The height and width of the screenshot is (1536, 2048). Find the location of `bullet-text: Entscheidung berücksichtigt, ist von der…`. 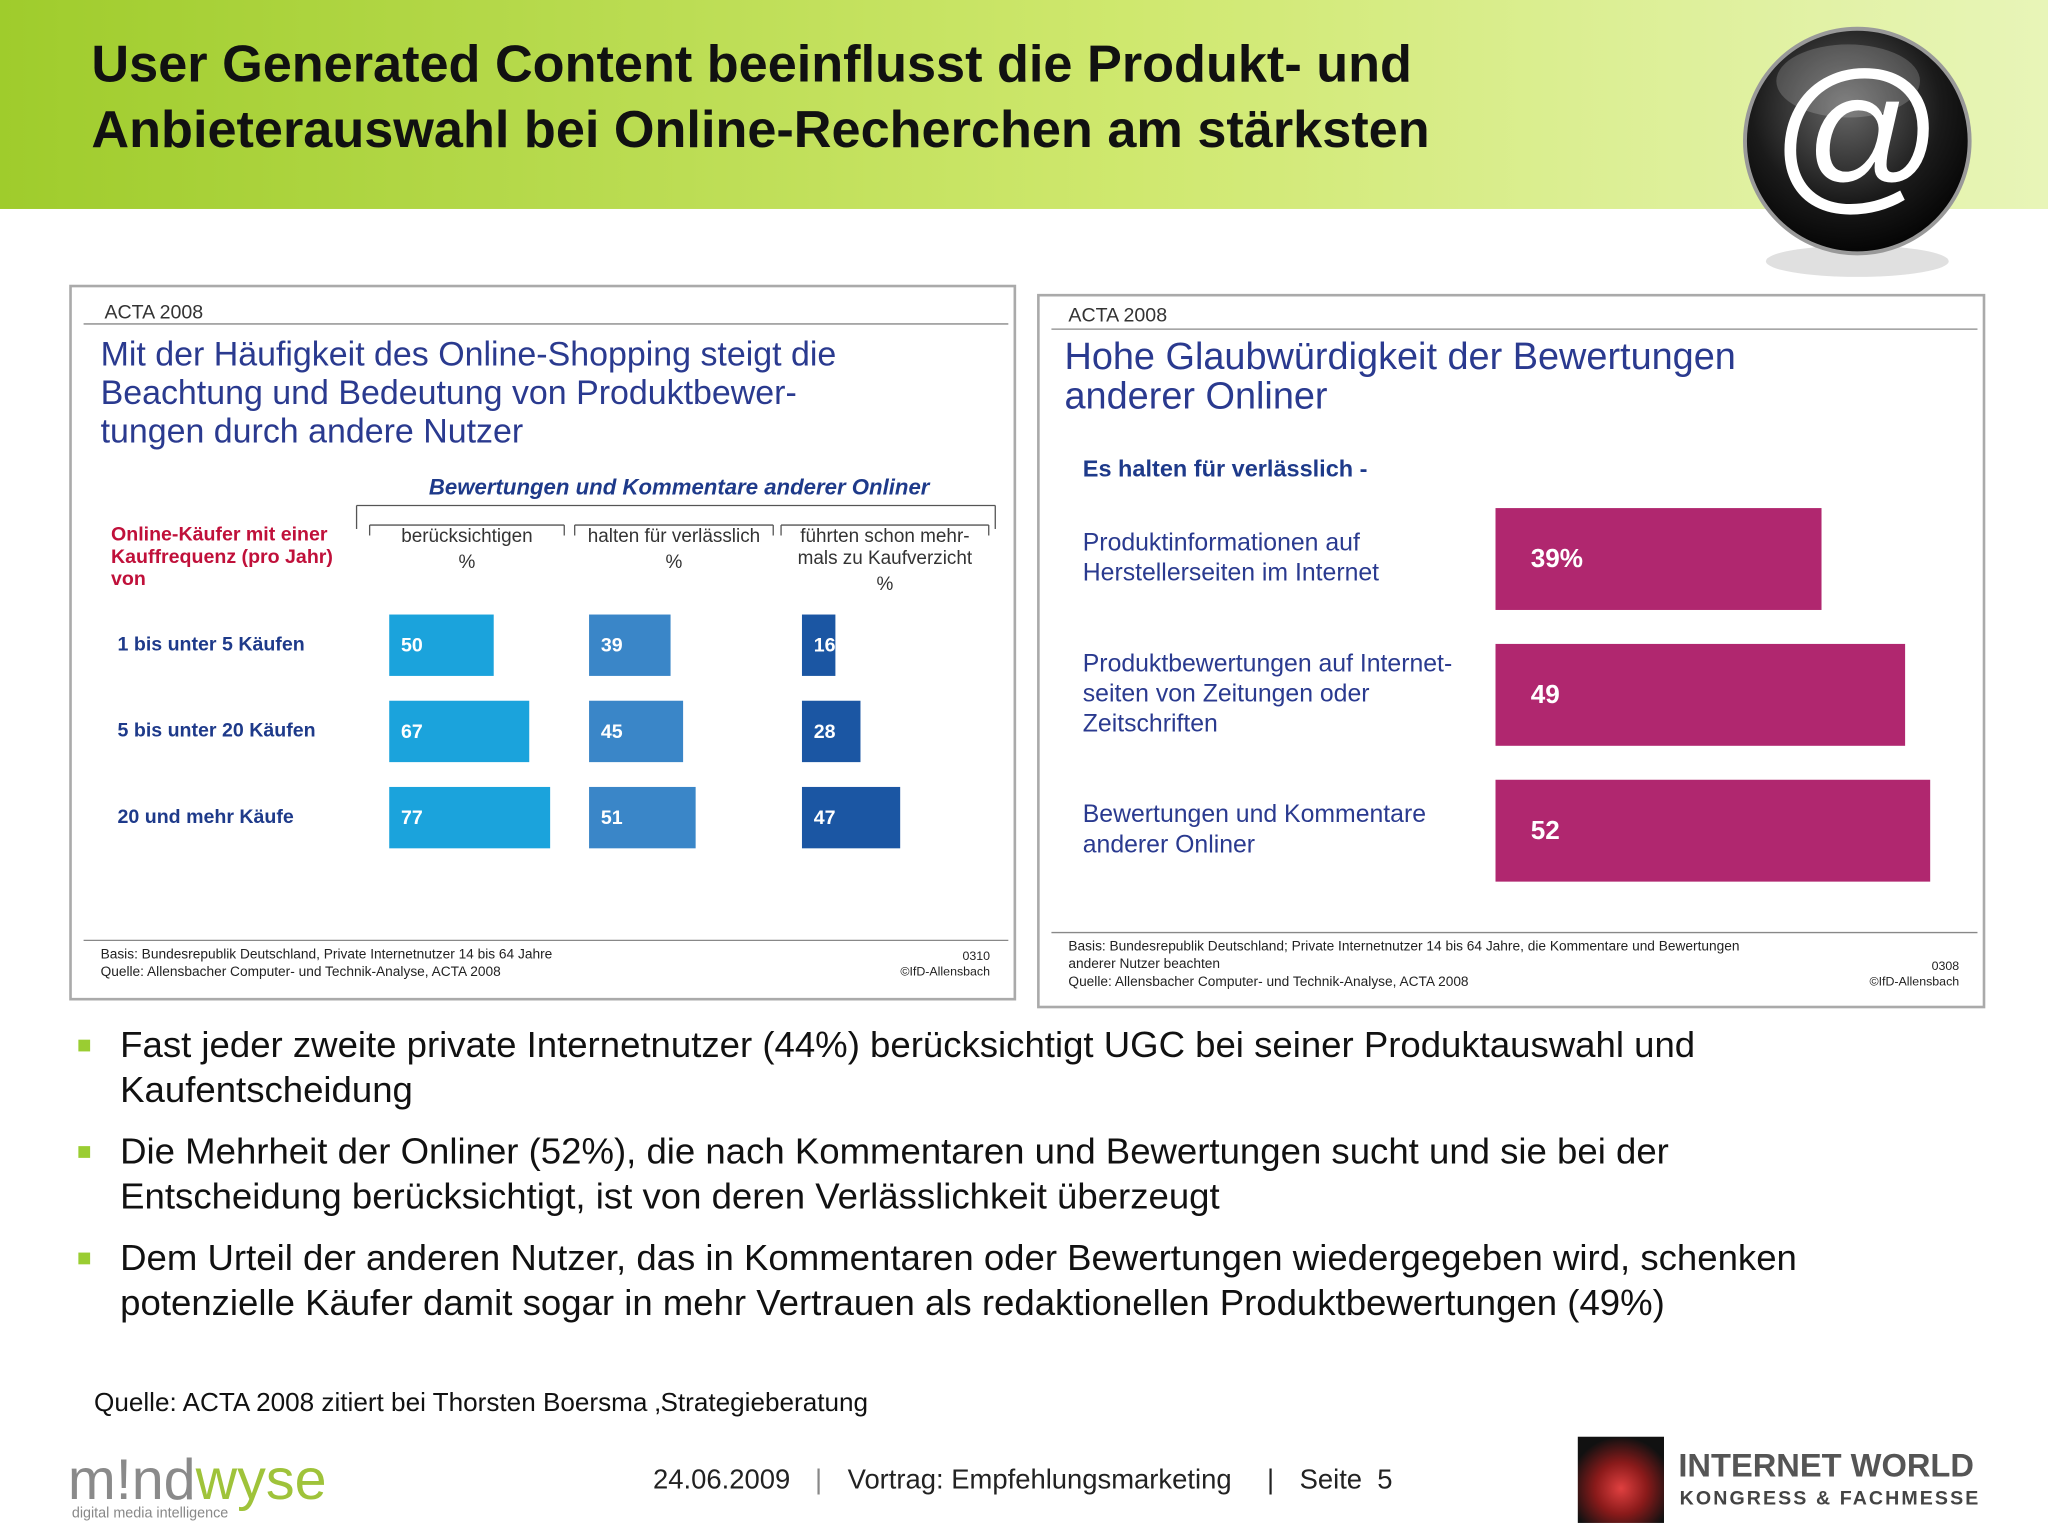

bullet-text: Entscheidung berücksichtigt, ist von der… is located at coordinates (670, 1196).